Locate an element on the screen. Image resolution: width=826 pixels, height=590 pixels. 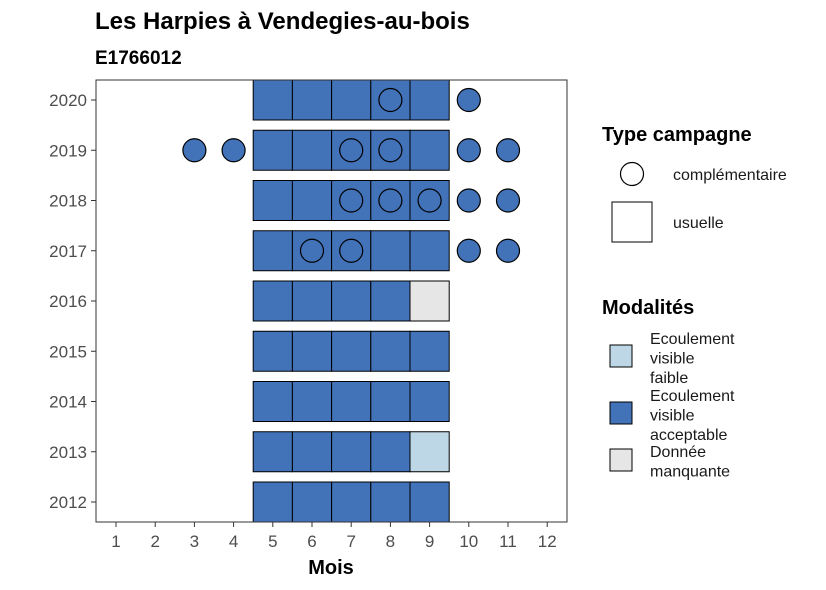
y-tick-label-2013: 2013 is located at coordinates (68, 452).